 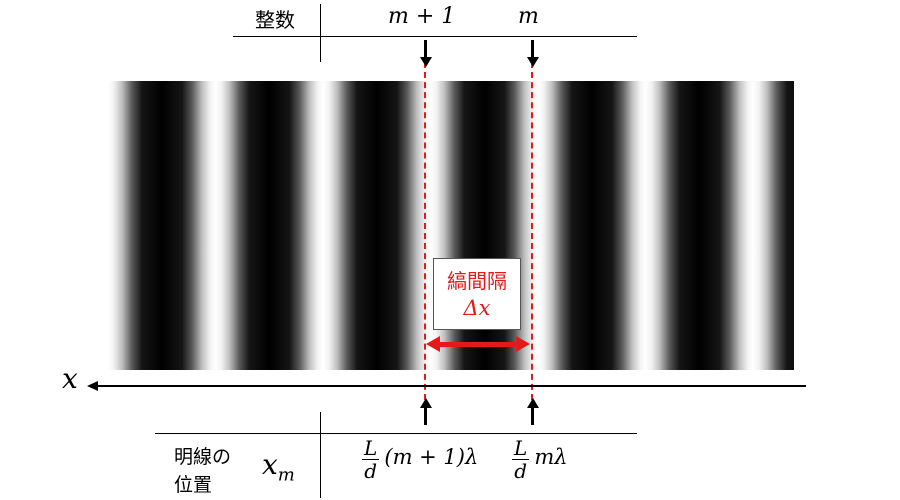 What do you see at coordinates (435, 36) in the screenshot?
I see `top-table-horizontal-rule` at bounding box center [435, 36].